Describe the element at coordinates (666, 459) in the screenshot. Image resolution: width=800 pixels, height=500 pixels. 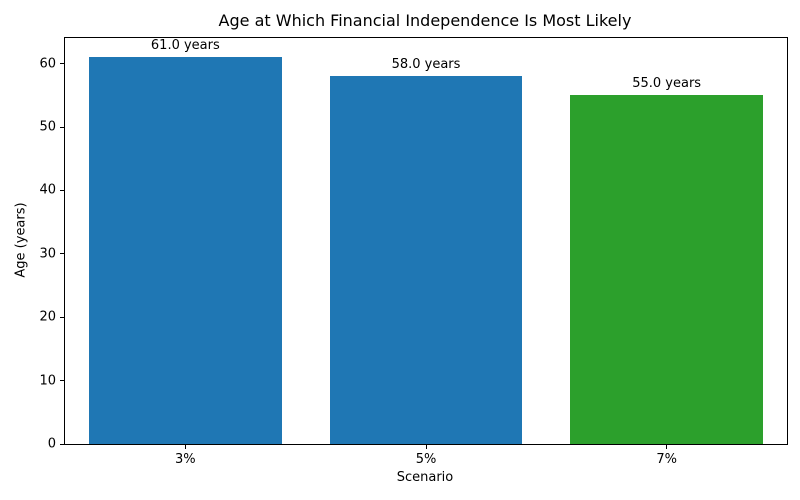
I see `x-tick-label: 7%` at that location.